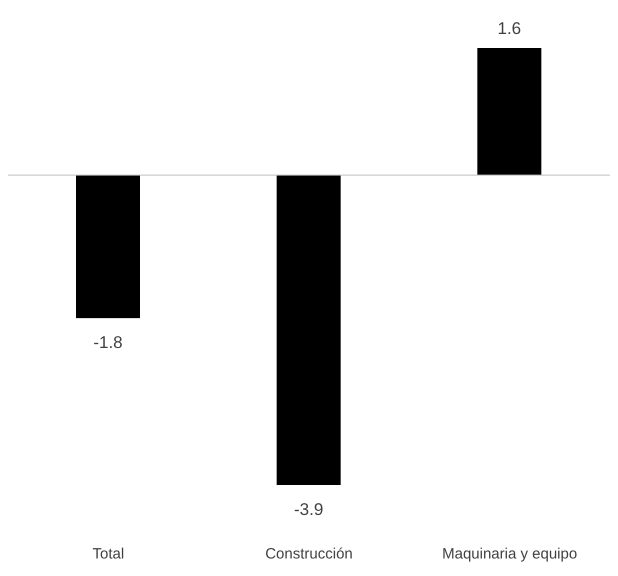 Image resolution: width=618 pixels, height=576 pixels. What do you see at coordinates (309, 554) in the screenshot?
I see `x-tick-label: Construcción` at bounding box center [309, 554].